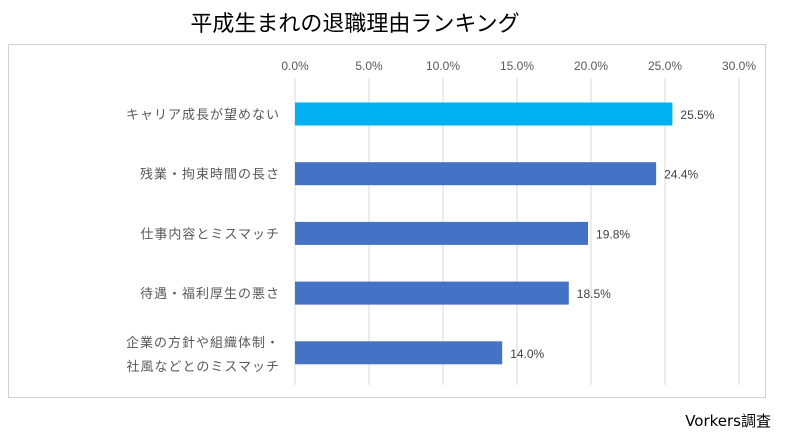 The image size is (785, 444). I want to click on data-label: 25.5%, so click(697, 115).